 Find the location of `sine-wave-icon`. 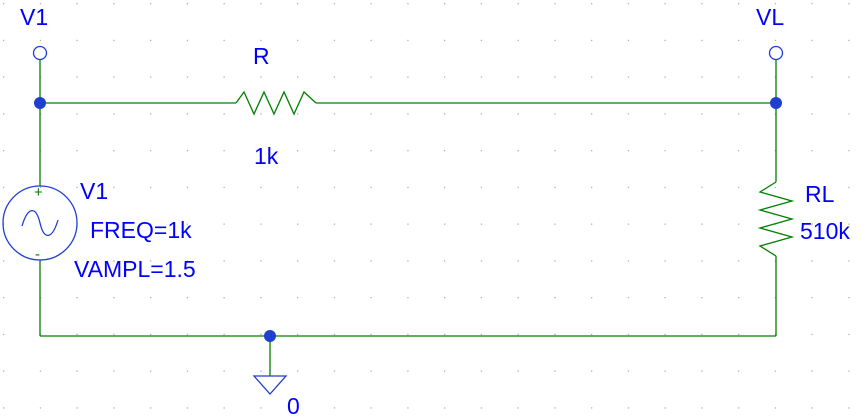

sine-wave-icon is located at coordinates (40, 223).